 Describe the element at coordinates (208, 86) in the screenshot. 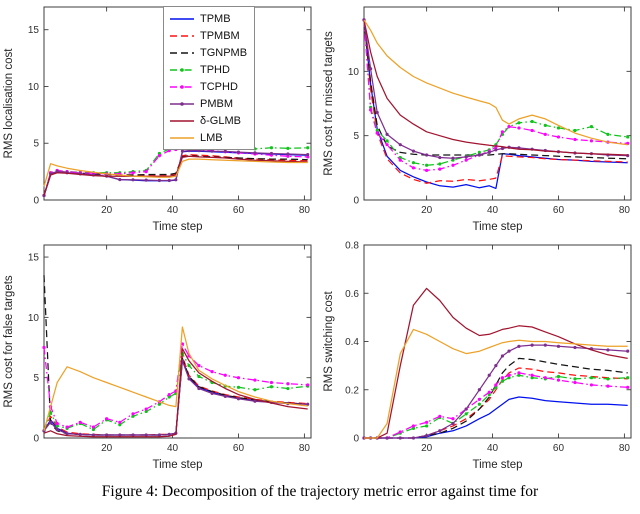

I see `legend-entry-TCPHD: TCPHD` at that location.